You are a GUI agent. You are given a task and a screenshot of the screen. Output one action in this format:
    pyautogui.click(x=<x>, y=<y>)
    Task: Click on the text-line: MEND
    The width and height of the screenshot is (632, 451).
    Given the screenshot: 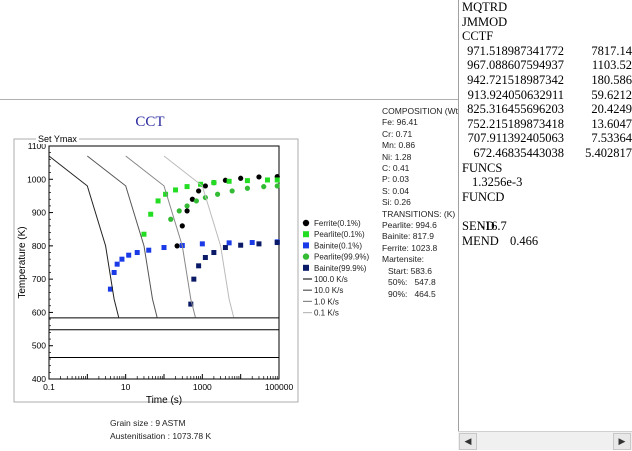 What is the action you would take?
    pyautogui.click(x=480, y=240)
    